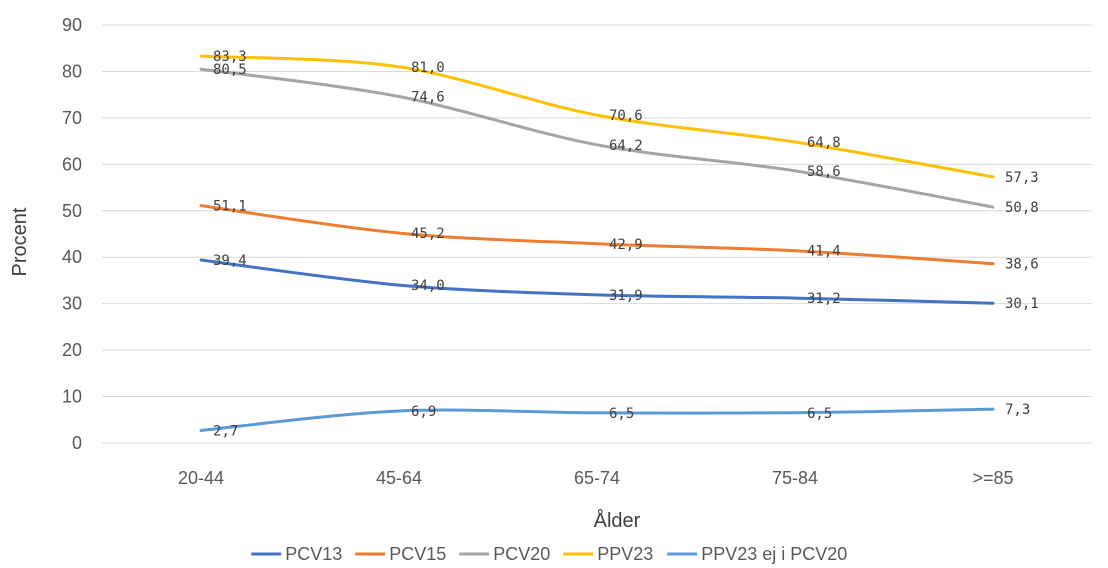 The width and height of the screenshot is (1108, 568). Describe the element at coordinates (72, 211) in the screenshot. I see `y-tick-label: 50` at that location.